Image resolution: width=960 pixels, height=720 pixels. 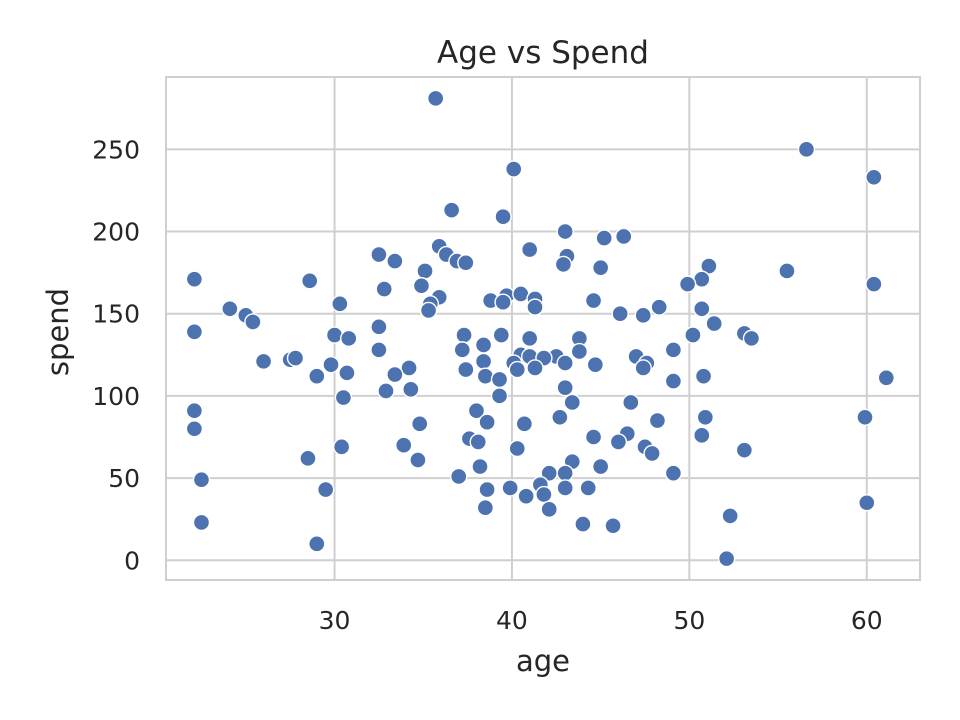 What do you see at coordinates (116, 355) in the screenshot?
I see `y-tick-labels: 0 50 100 150 200 250` at bounding box center [116, 355].